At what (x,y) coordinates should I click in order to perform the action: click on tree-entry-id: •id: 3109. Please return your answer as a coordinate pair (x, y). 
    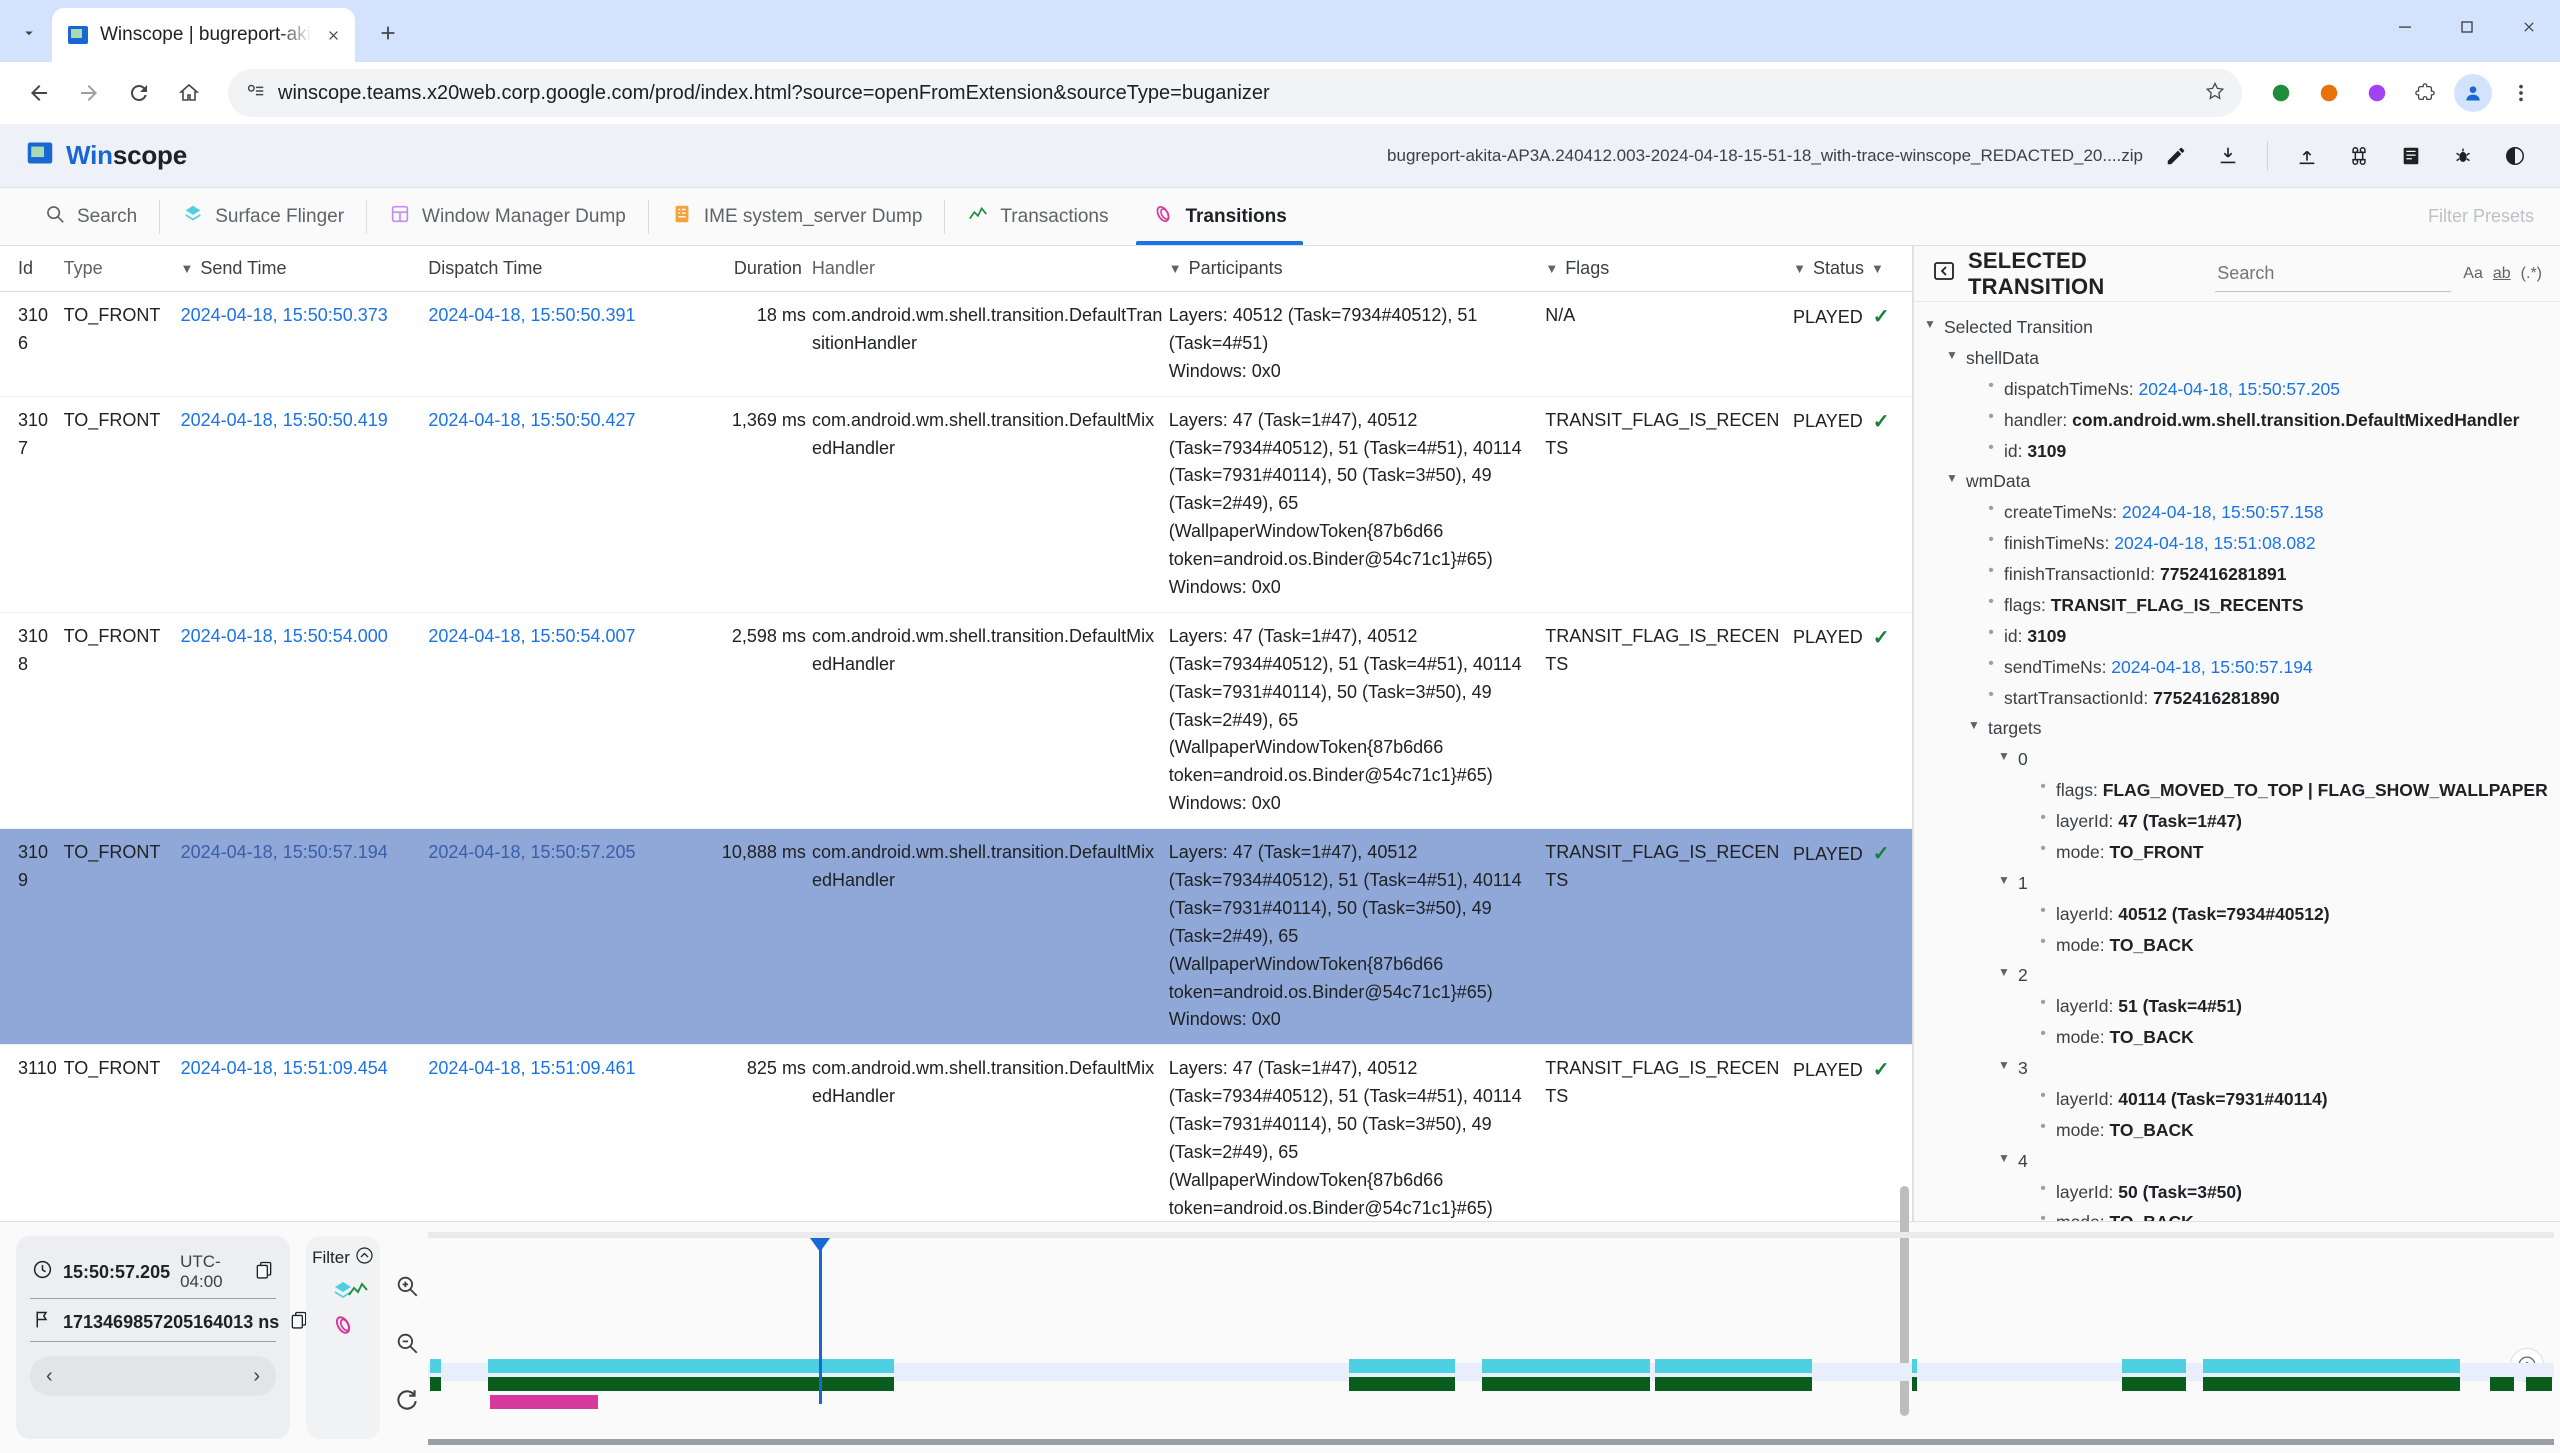
    Looking at the image, I should click on (2240, 636).